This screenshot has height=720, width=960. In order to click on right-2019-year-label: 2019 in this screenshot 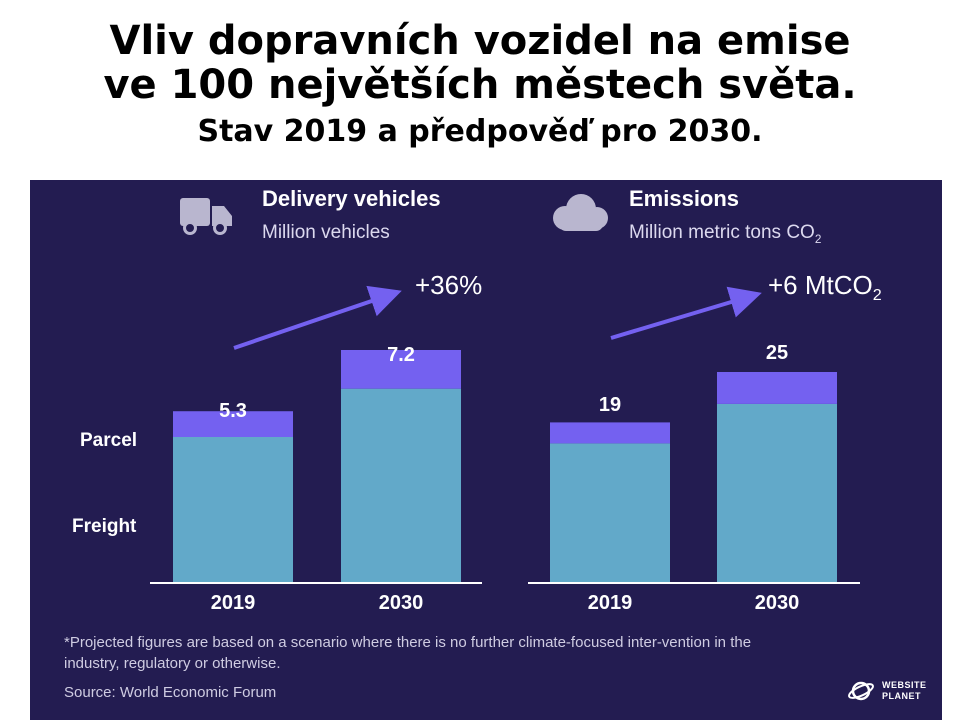, I will do `click(610, 603)`.